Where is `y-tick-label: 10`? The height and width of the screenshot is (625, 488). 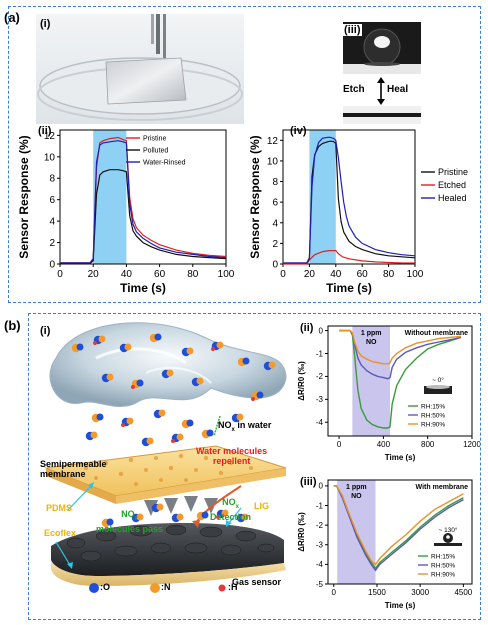
y-tick-label: 10 is located at coordinates (273, 161).